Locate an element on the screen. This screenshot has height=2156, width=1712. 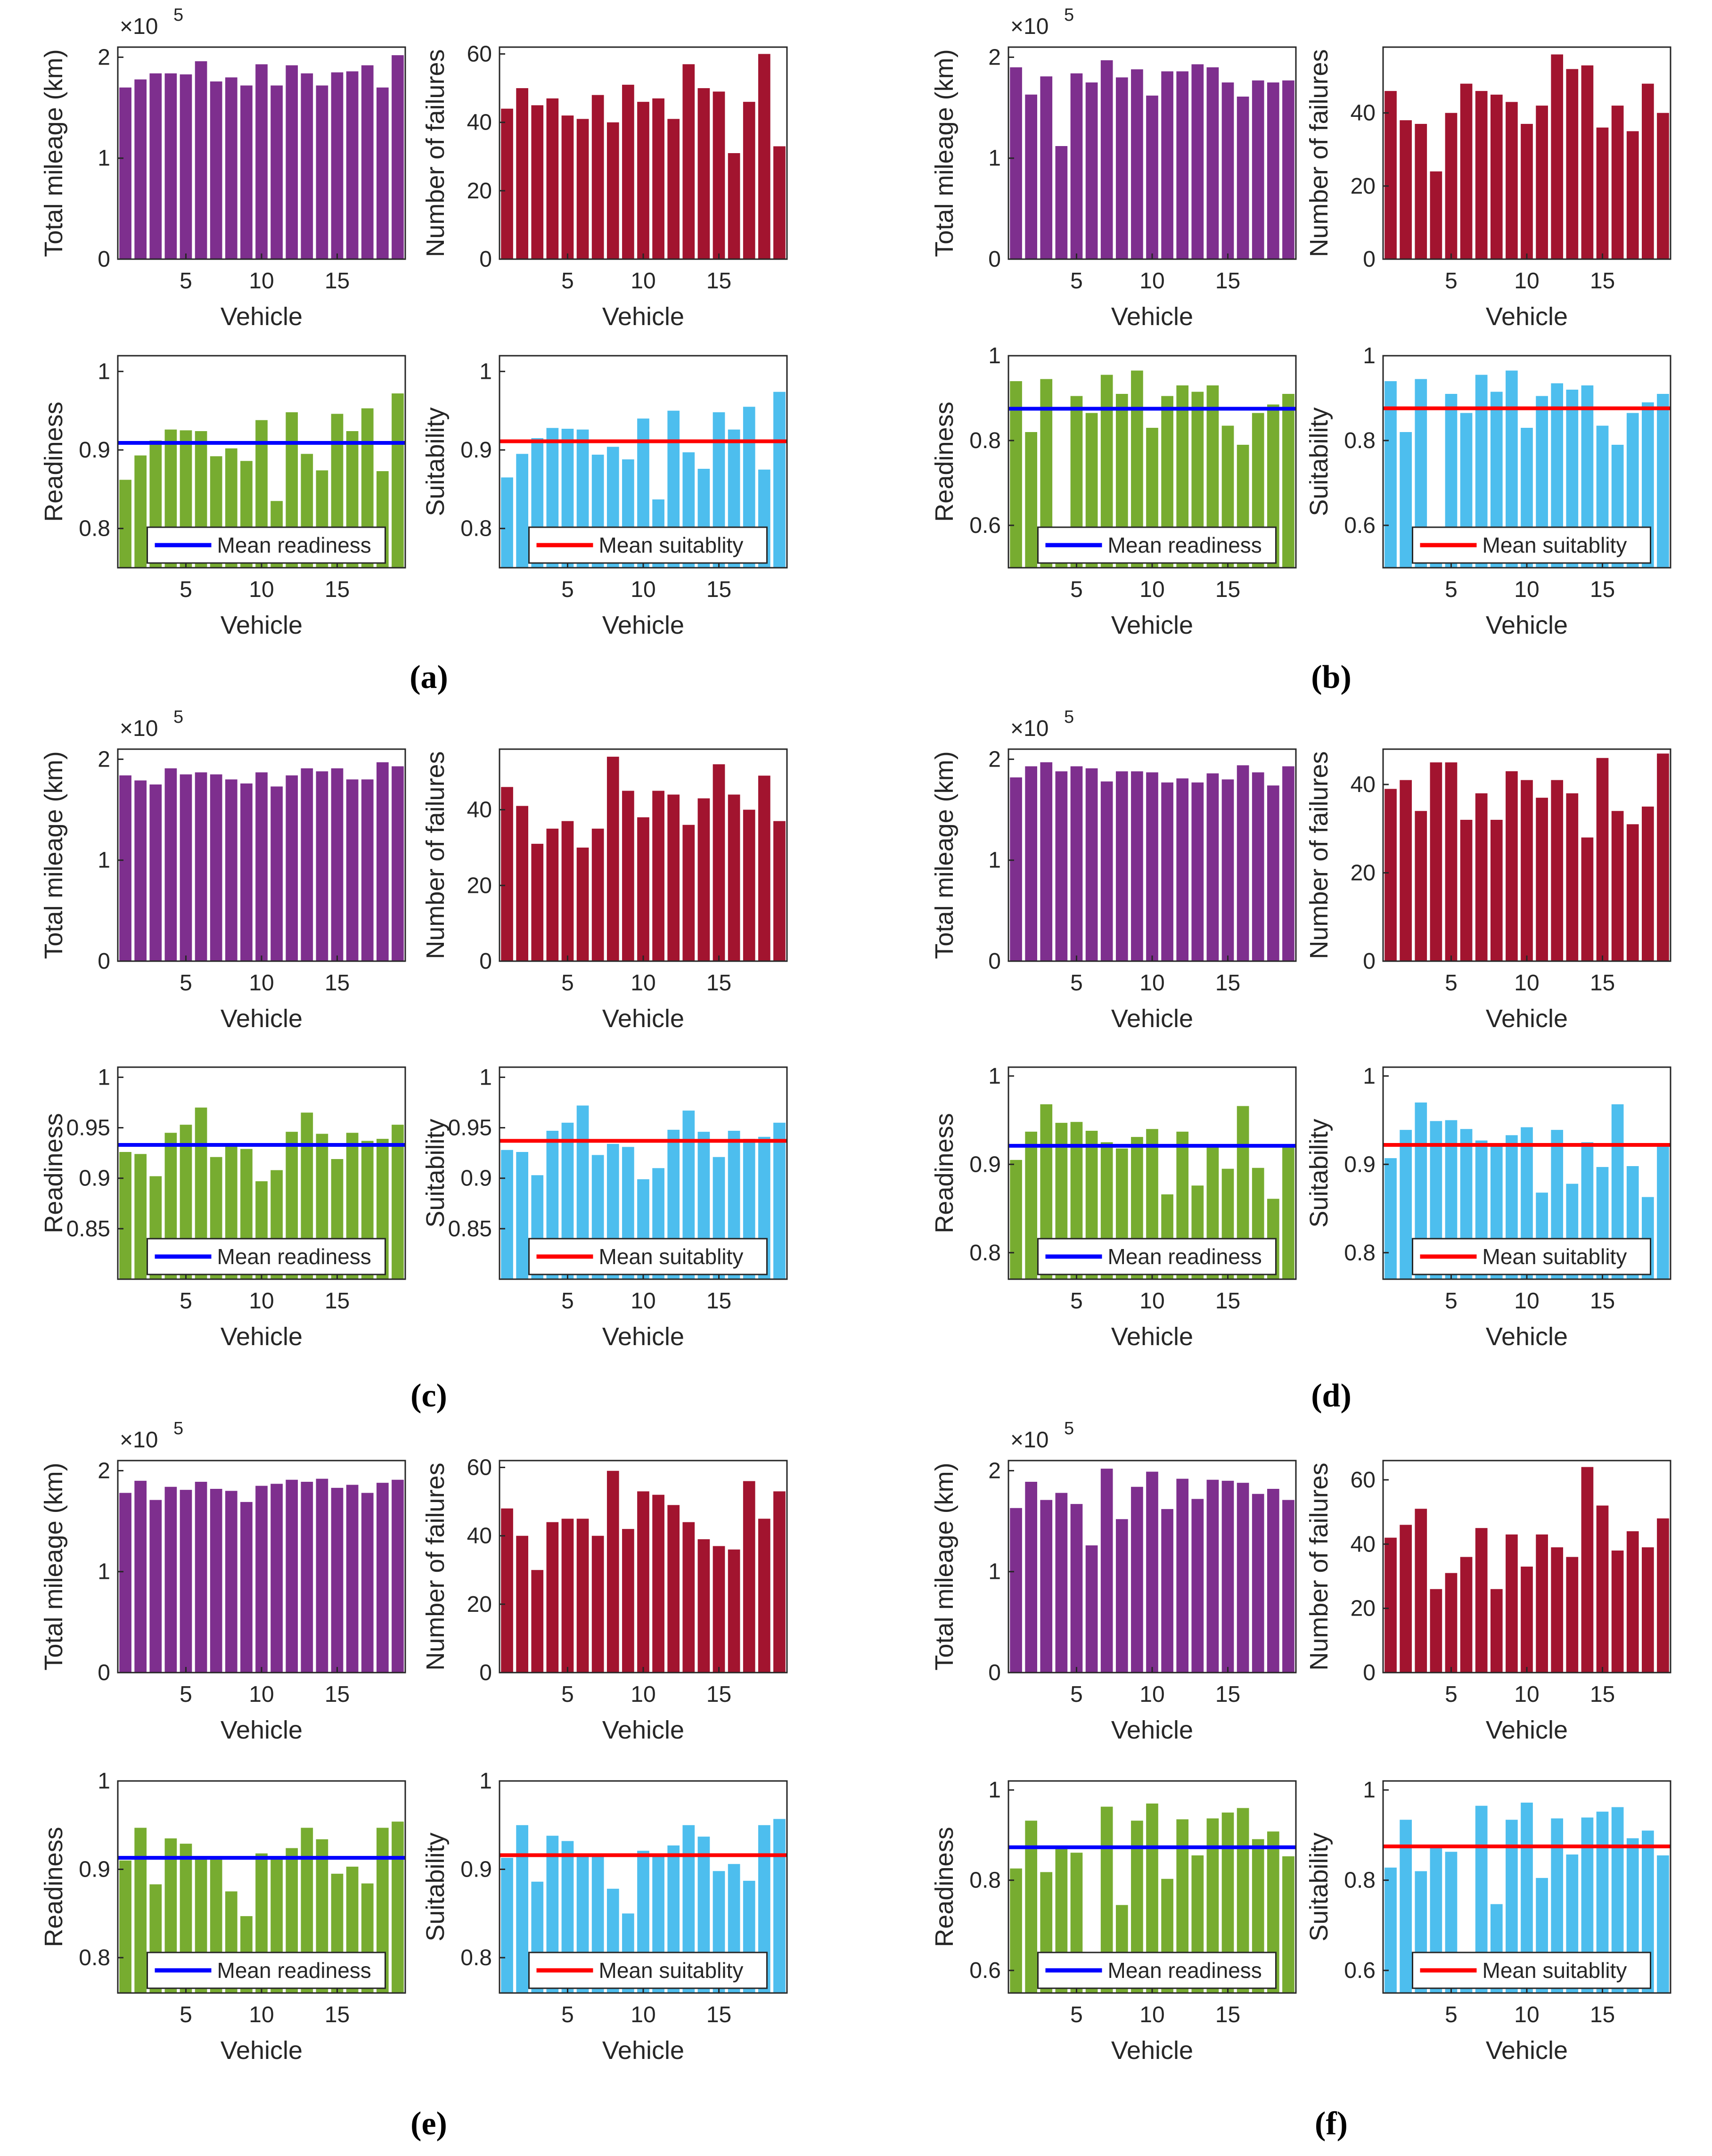
legend-label: Mean readiness is located at coordinates (294, 545).